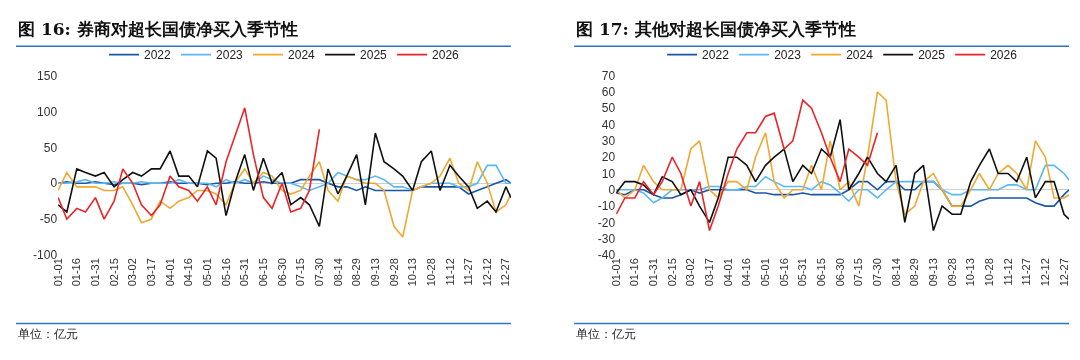 Image resolution: width=1080 pixels, height=360 pixels. I want to click on y-tick-label: 10, so click(608, 173).